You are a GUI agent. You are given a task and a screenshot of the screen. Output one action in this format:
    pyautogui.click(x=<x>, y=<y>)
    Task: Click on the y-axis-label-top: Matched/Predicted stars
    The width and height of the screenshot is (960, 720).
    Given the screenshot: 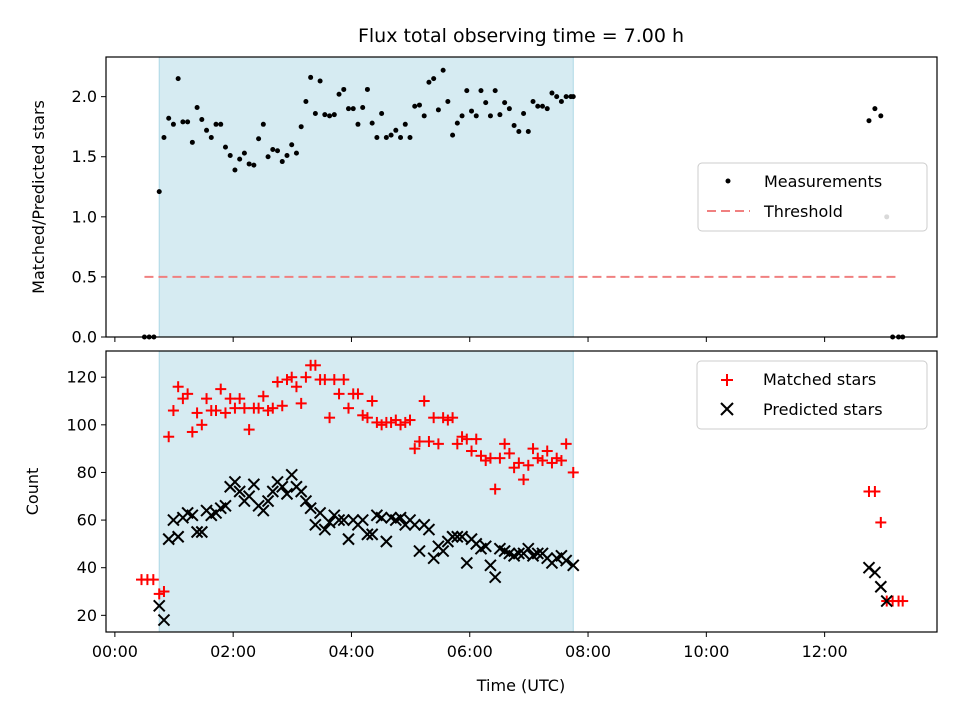 What is the action you would take?
    pyautogui.click(x=38, y=197)
    